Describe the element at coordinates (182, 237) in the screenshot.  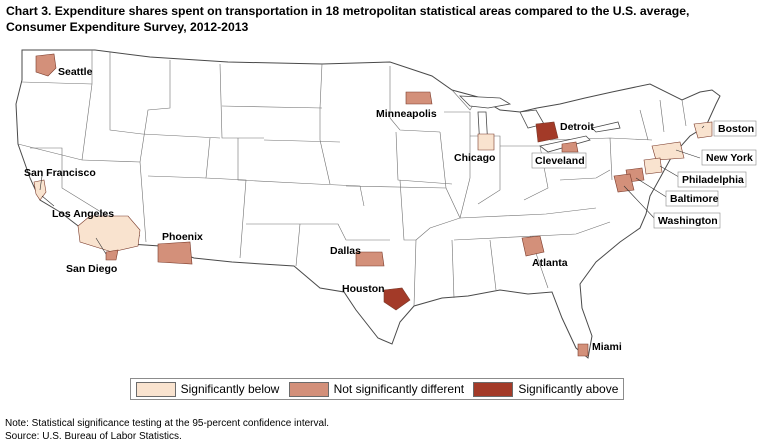
I see `label-phoenix: Phoenix` at that location.